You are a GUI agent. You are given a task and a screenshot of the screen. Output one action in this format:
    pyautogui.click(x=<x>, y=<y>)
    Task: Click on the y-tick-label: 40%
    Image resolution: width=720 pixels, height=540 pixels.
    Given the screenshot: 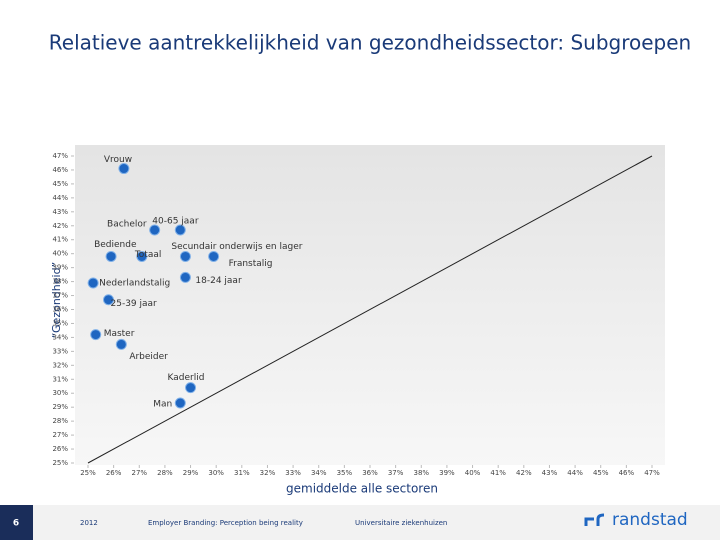 What is the action you would take?
    pyautogui.click(x=60, y=254)
    